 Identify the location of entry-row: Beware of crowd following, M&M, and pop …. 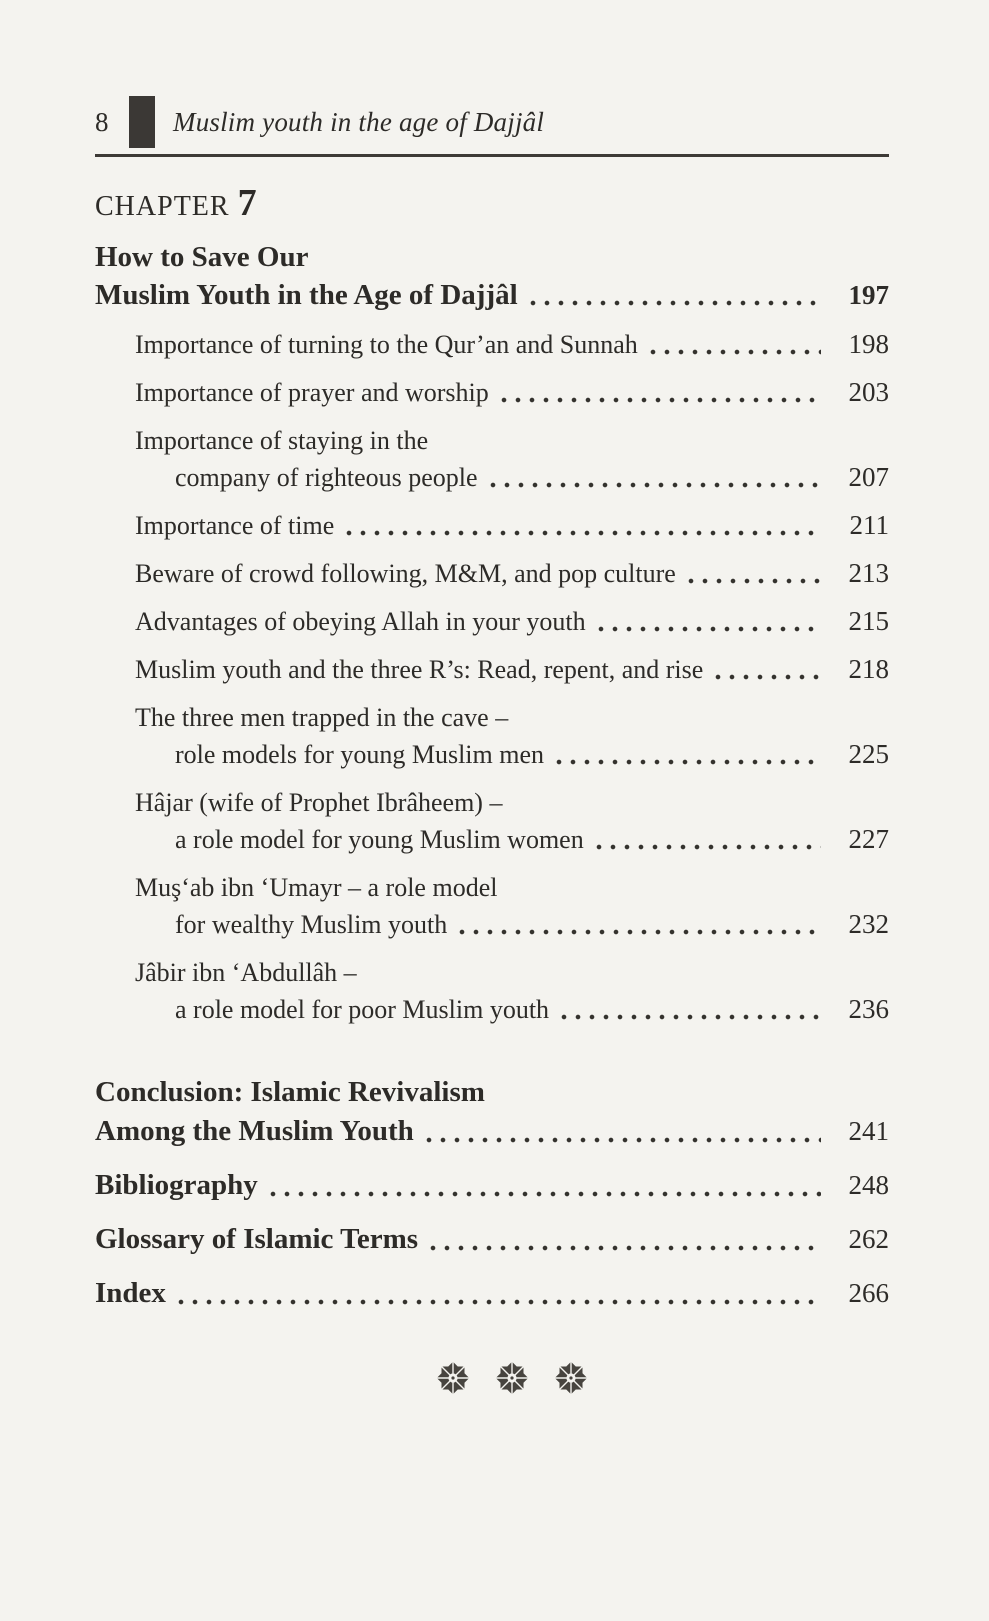
(512, 573).